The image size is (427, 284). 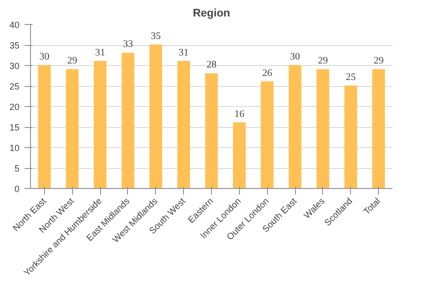 What do you see at coordinates (267, 73) in the screenshot?
I see `data-label: 26` at bounding box center [267, 73].